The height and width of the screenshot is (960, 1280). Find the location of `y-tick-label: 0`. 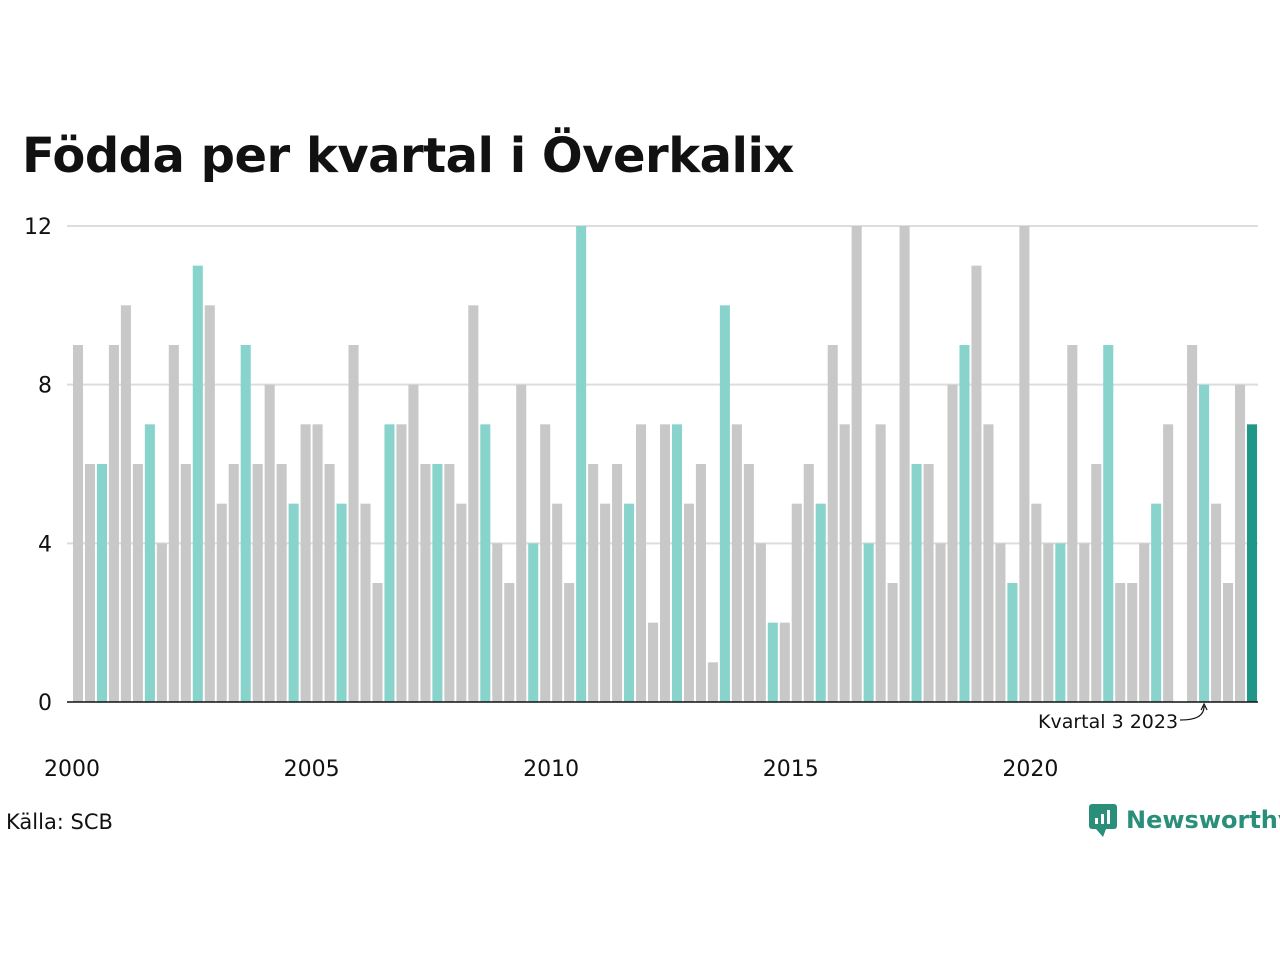

y-tick-label: 0 is located at coordinates (45, 703).